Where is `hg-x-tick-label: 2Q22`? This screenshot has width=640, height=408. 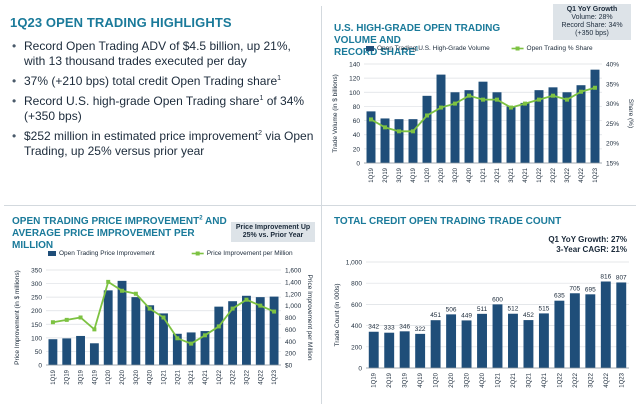
hg-x-tick-label: 2Q22 is located at coordinates (554, 174).